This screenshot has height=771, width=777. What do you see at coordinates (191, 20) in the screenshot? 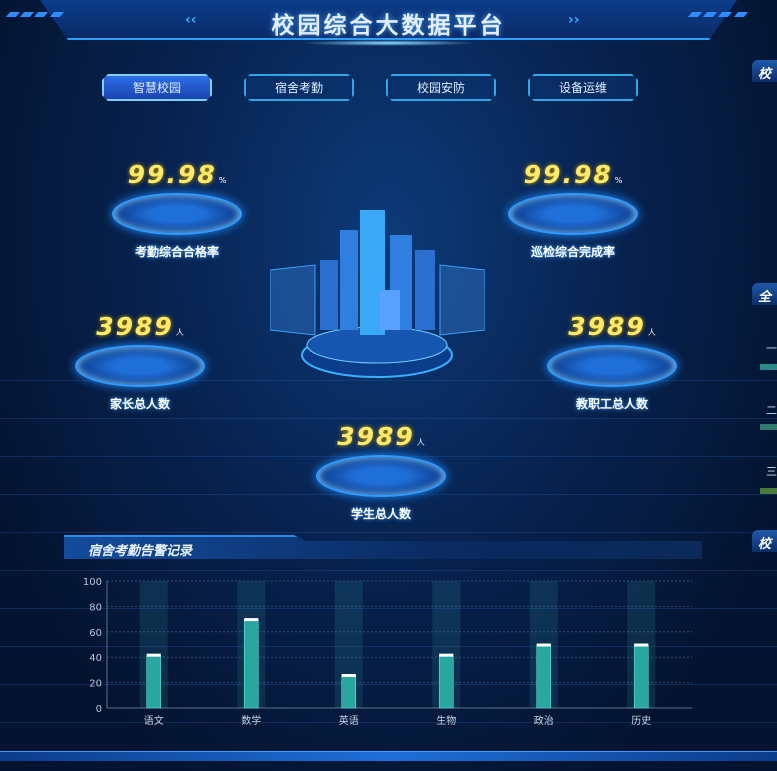
I see `chevron-left-icon: ‹‹` at bounding box center [191, 20].